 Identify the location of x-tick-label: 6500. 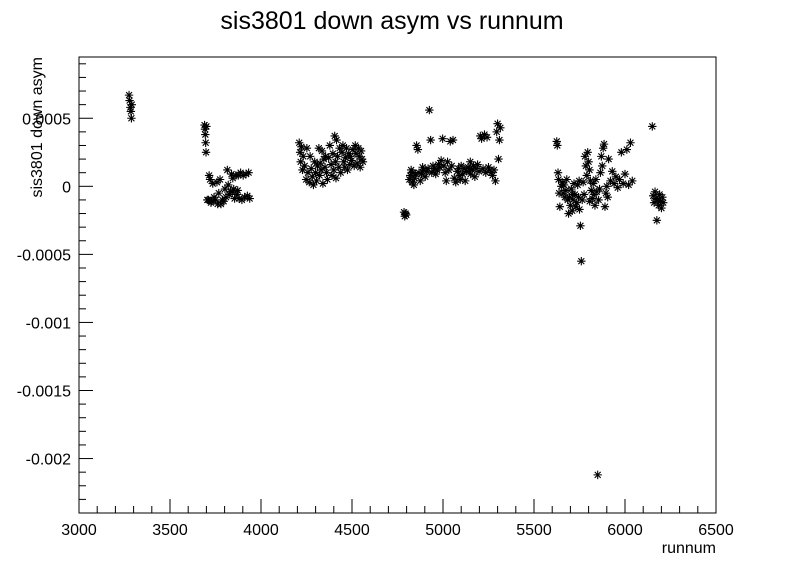
(716, 530).